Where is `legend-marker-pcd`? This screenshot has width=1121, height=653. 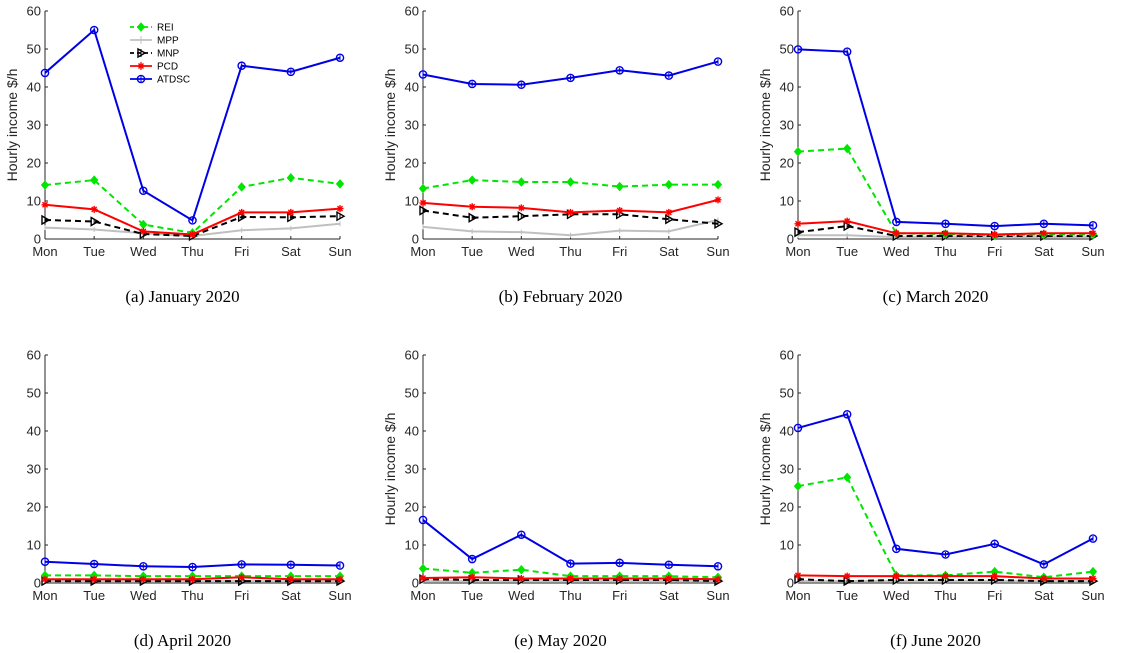 legend-marker-pcd is located at coordinates (141, 66).